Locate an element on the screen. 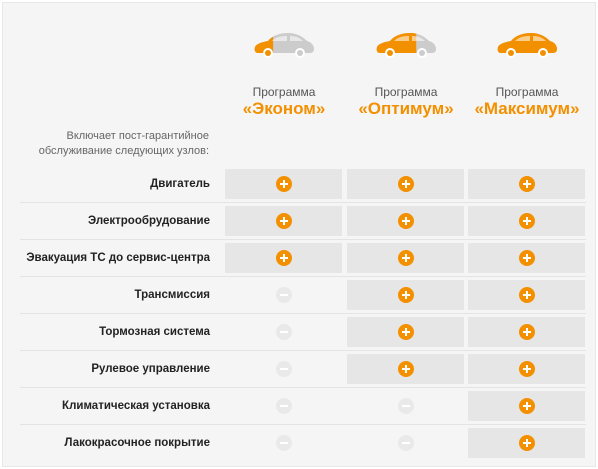  feature-row: Рулевое управление is located at coordinates (303, 369).